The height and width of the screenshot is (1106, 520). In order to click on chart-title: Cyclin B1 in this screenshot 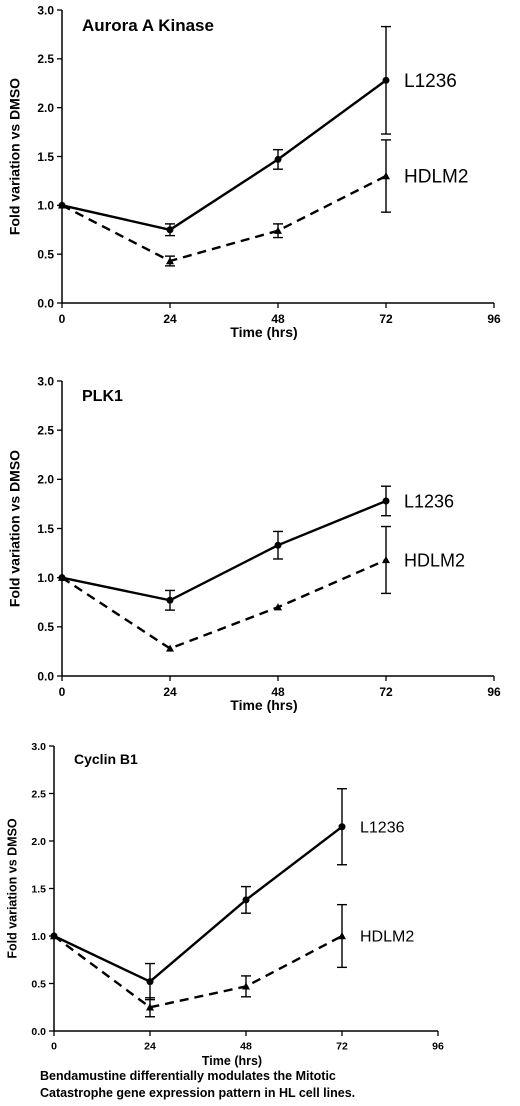, I will do `click(106, 759)`.